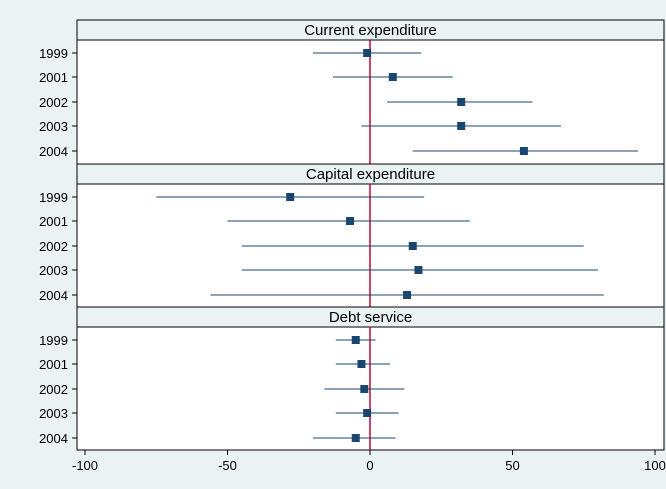 This screenshot has width=666, height=489. Describe the element at coordinates (369, 465) in the screenshot. I see `x-axis-tick-label: 0` at that location.